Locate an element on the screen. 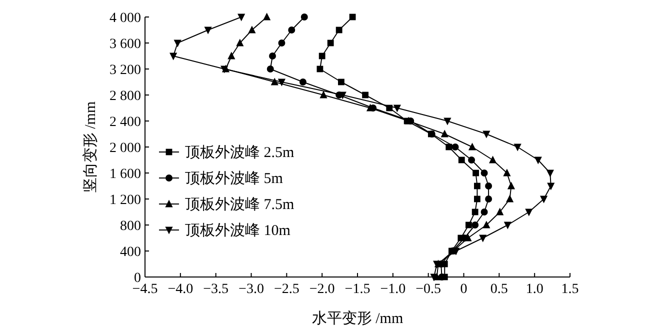  x-tick-label: −2.5 is located at coordinates (287, 289).